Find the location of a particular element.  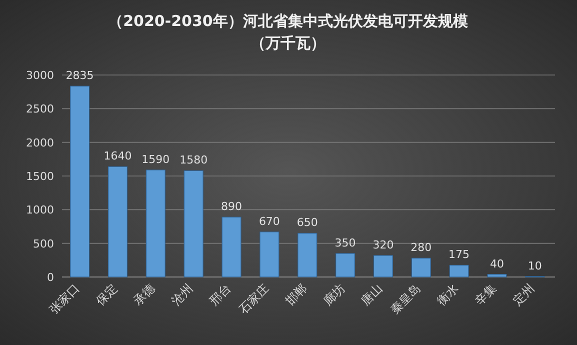

data-label: 175 is located at coordinates (459, 255).